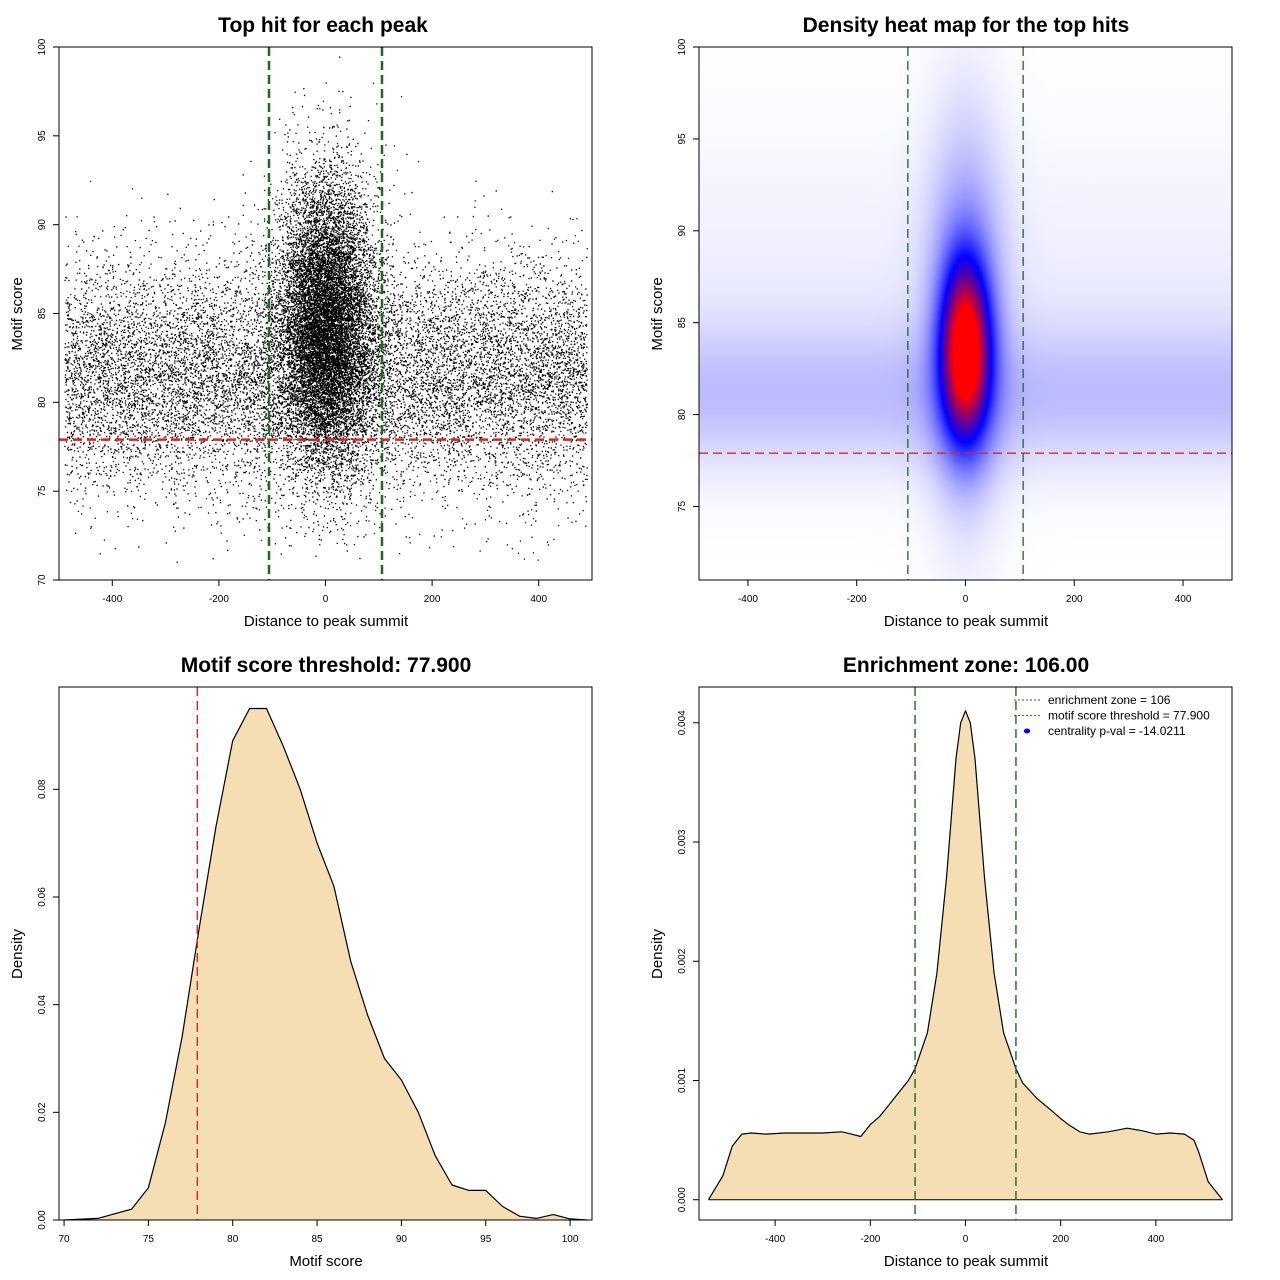 This screenshot has height=1280, width=1280. What do you see at coordinates (682, 960) in the screenshot?
I see `y-tick-label: 0.002` at bounding box center [682, 960].